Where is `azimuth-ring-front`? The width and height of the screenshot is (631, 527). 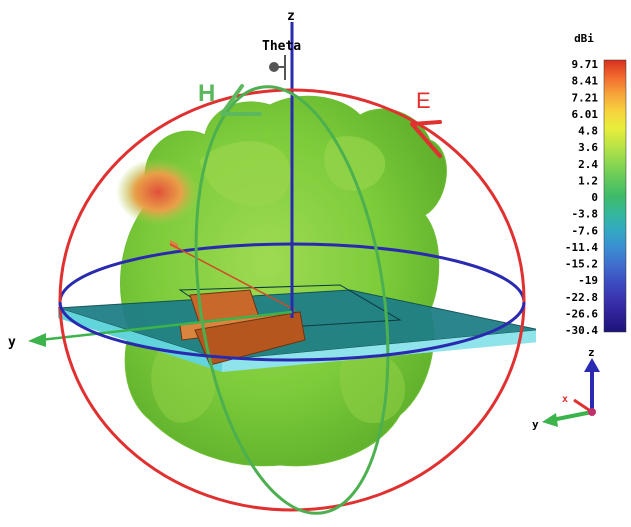
azimuth-ring-front is located at coordinates (292, 331).